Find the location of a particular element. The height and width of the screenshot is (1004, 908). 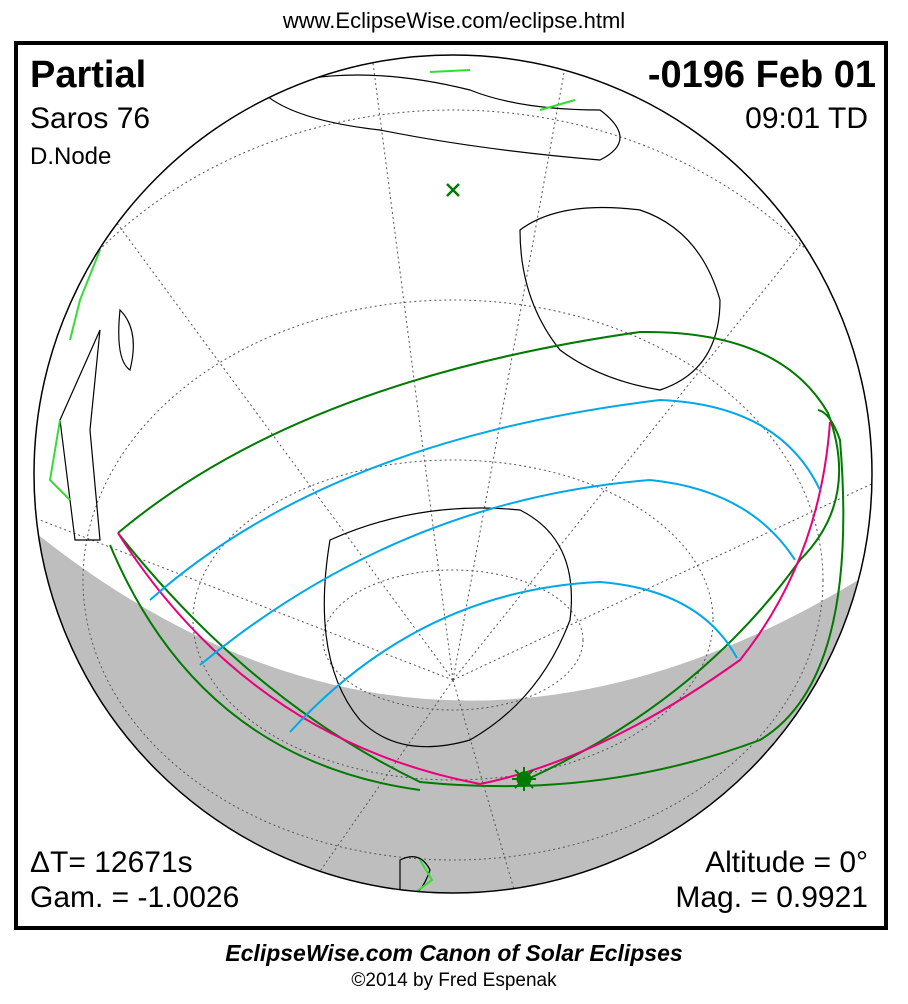

delta-t: ΔT= 12671s is located at coordinates (111, 862).